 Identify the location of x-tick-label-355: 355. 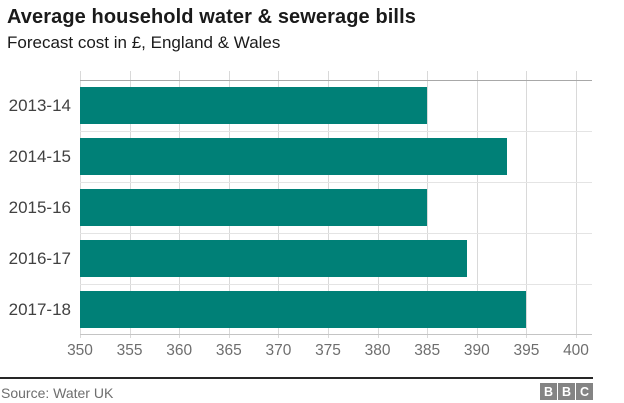
(129, 350).